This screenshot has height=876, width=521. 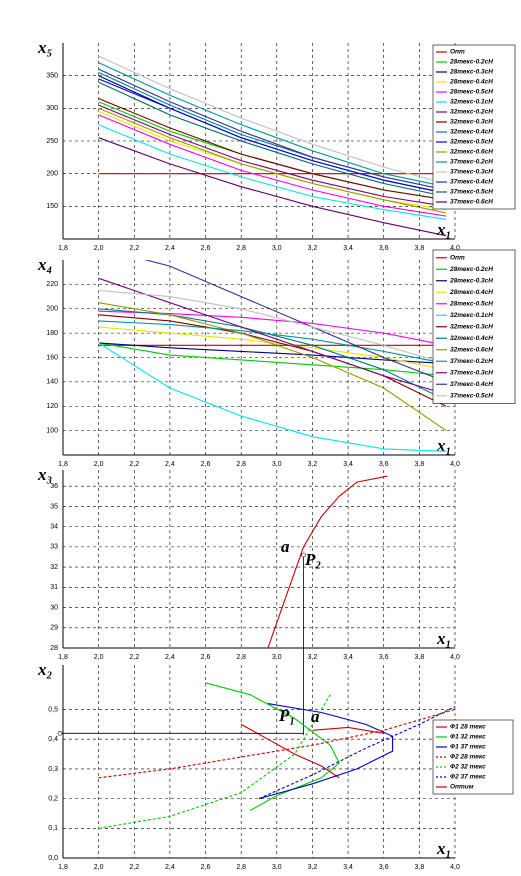 I want to click on legend-label: Ф1 32 текс, so click(x=468, y=737).